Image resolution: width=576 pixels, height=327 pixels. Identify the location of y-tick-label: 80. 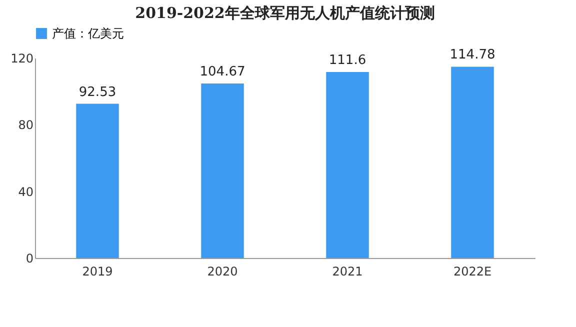
(26, 125).